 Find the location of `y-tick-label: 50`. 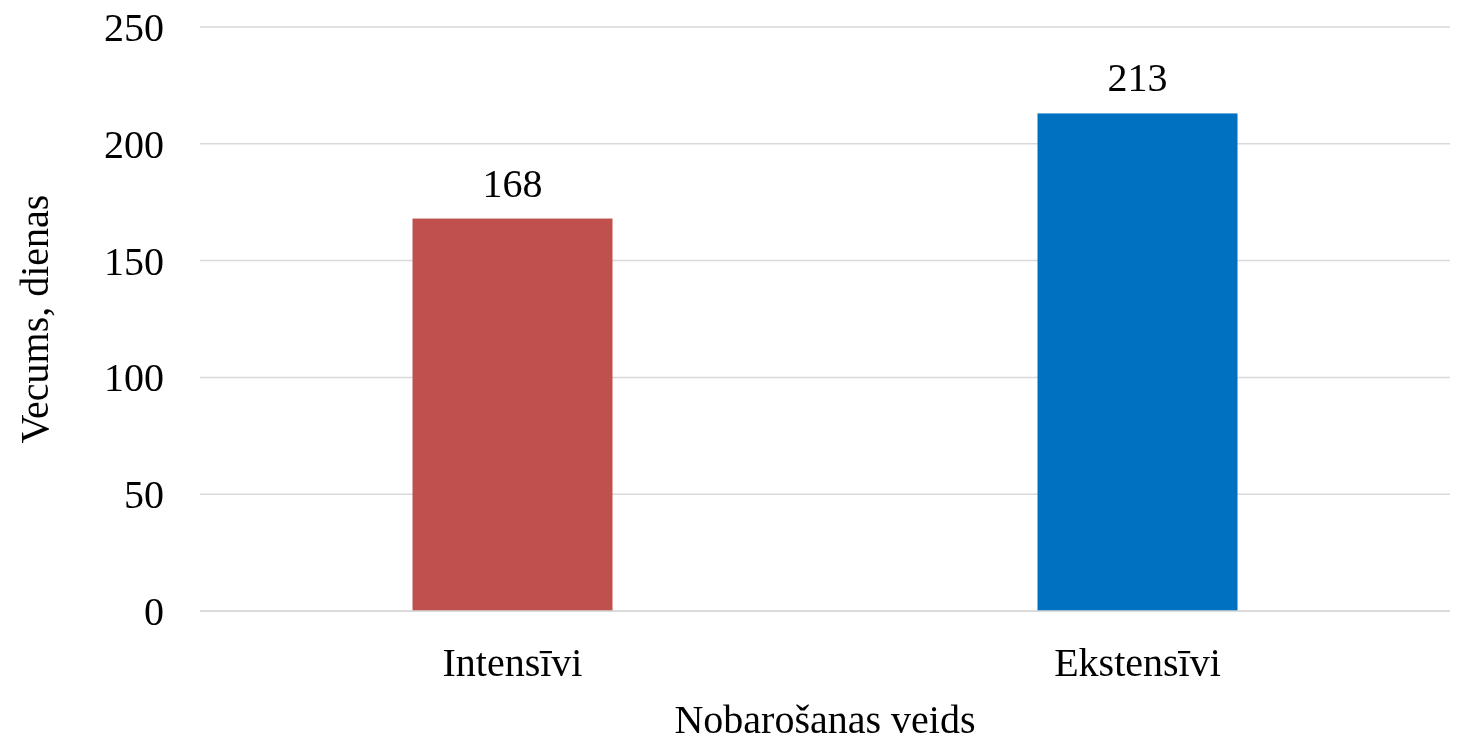

y-tick-label: 50 is located at coordinates (144, 495).